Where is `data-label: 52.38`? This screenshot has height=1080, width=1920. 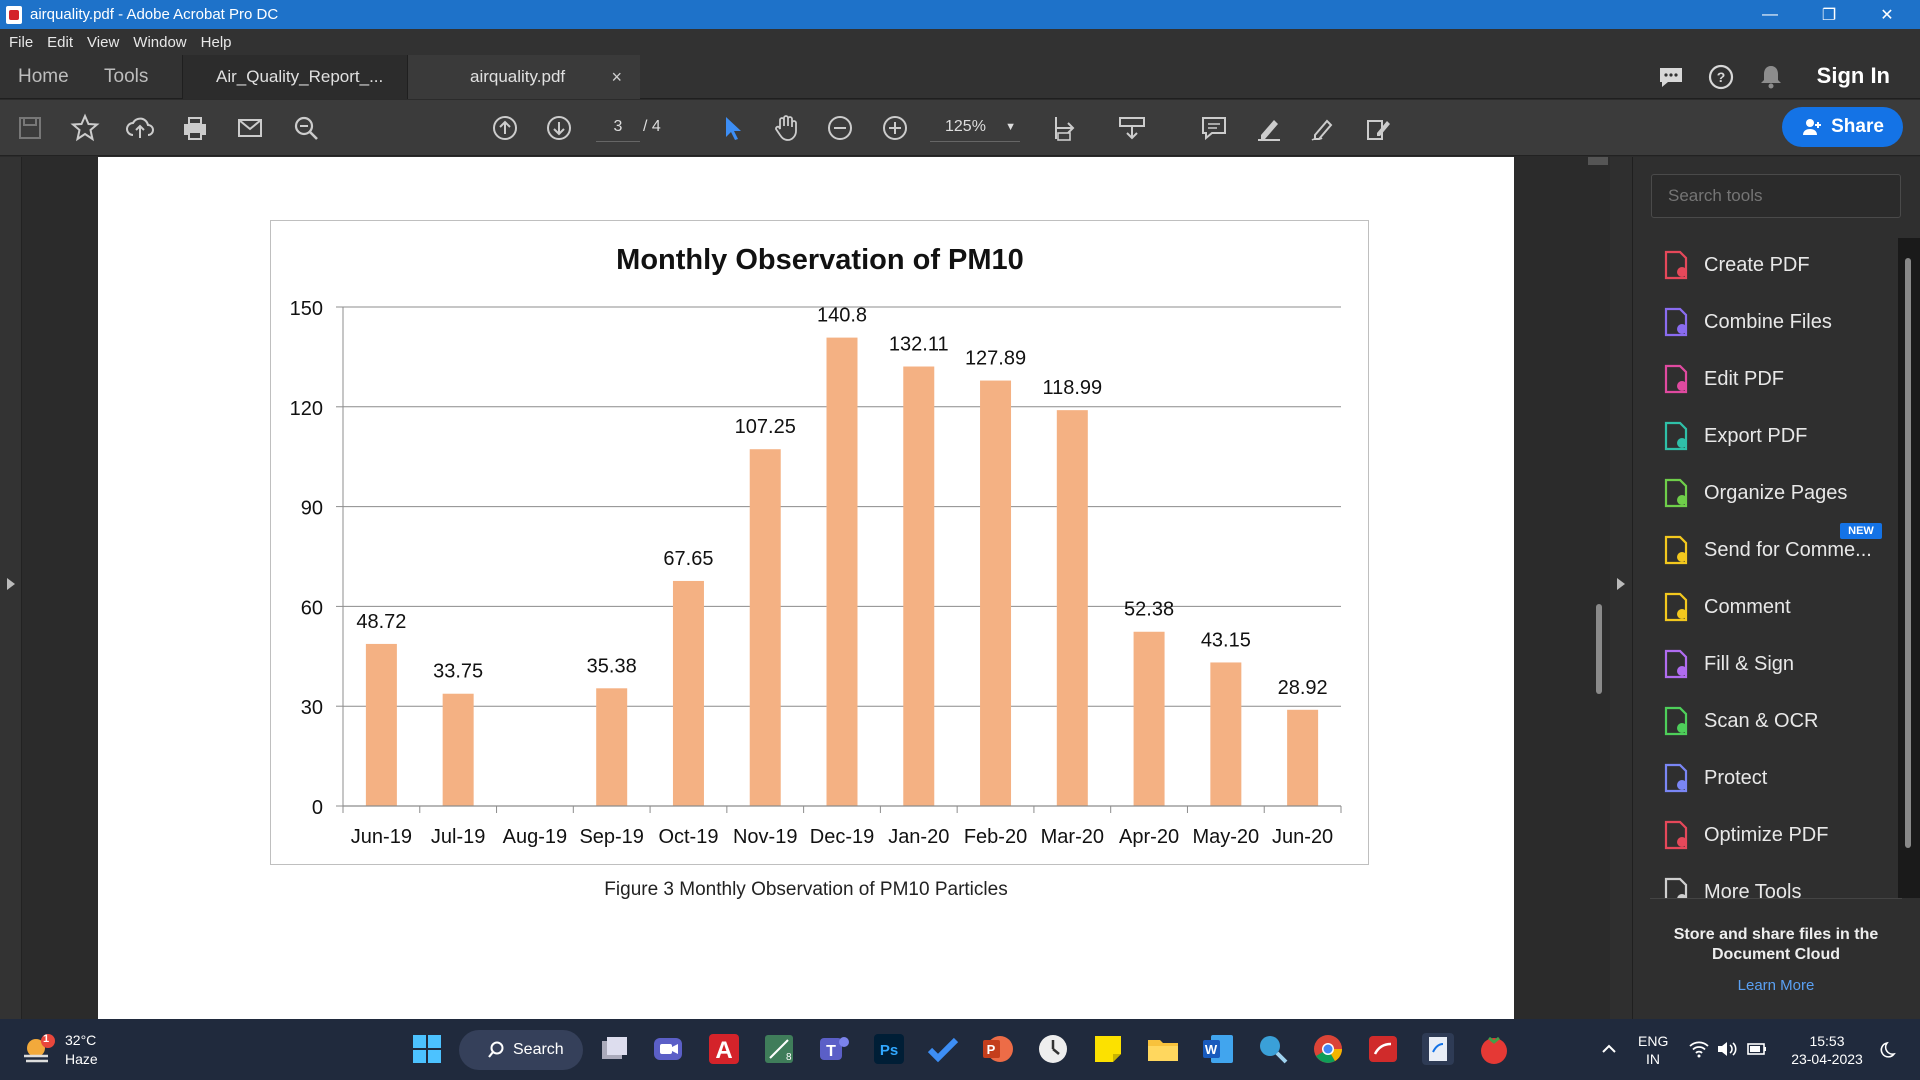 data-label: 52.38 is located at coordinates (1149, 610).